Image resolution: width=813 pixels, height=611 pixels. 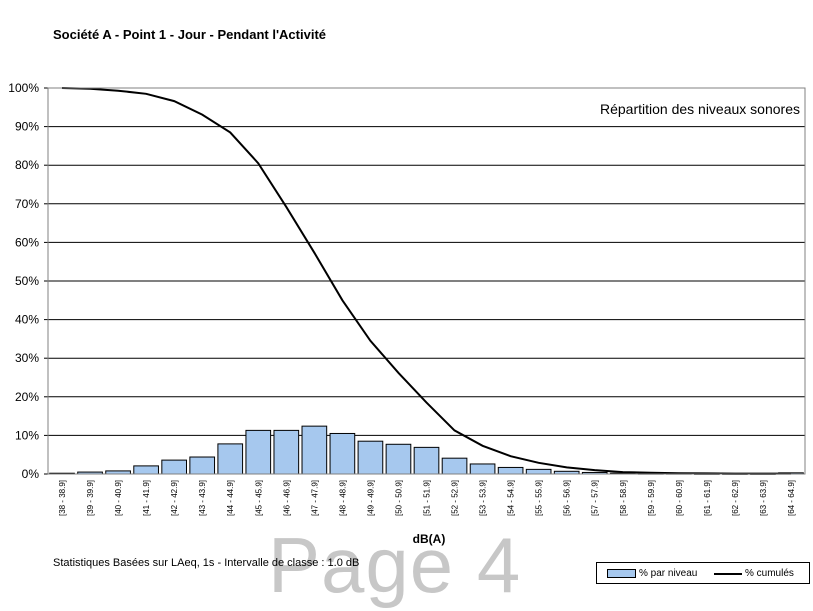 What do you see at coordinates (483, 498) in the screenshot?
I see `x-tick-label: [53 - 53.9]` at bounding box center [483, 498].